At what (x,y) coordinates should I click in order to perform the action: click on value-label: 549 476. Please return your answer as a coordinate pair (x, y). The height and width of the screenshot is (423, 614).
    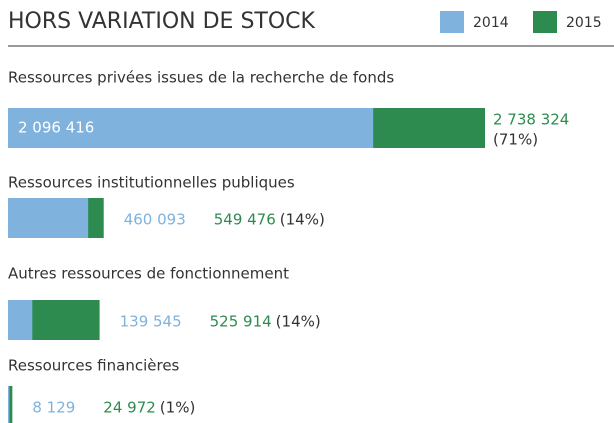
    Looking at the image, I should click on (245, 220).